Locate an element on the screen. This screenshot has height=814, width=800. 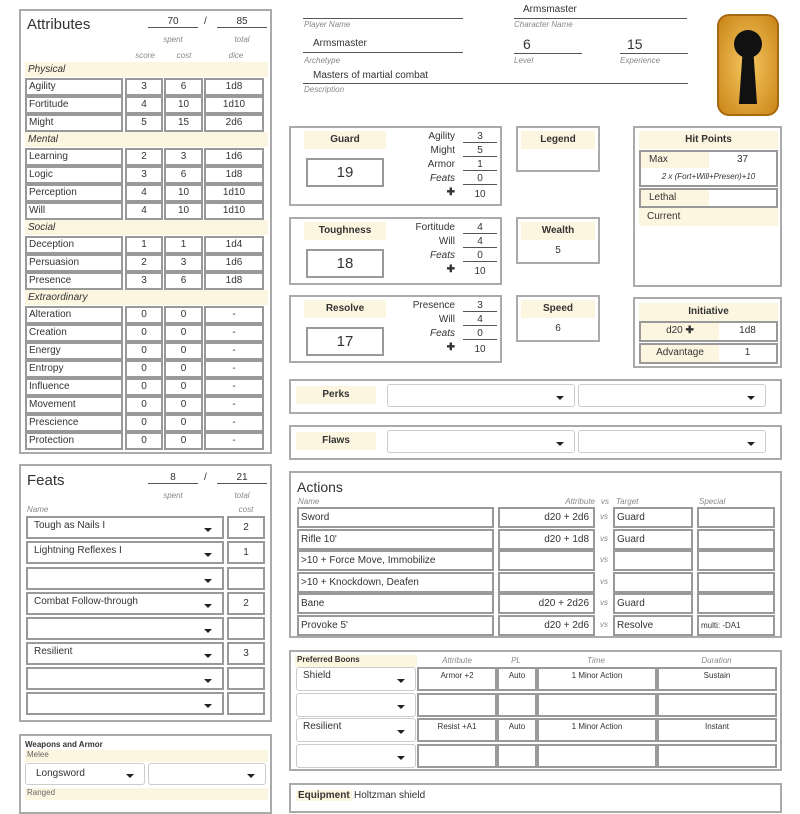
boon-attribute: Resist +A1 is located at coordinates (457, 730).